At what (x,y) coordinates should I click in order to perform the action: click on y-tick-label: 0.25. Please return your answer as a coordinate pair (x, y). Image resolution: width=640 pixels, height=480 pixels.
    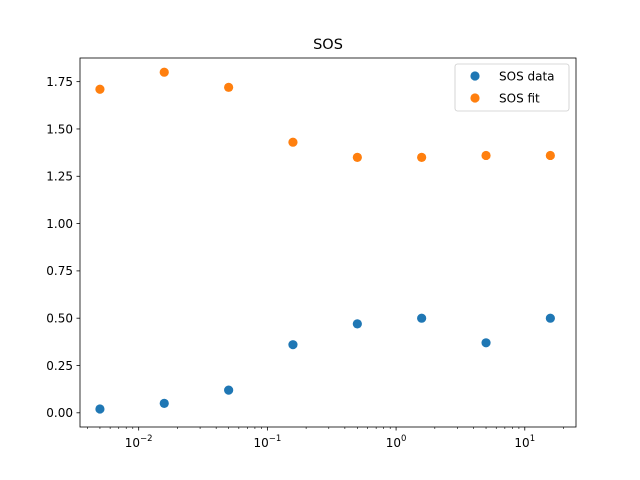
    Looking at the image, I should click on (59, 366).